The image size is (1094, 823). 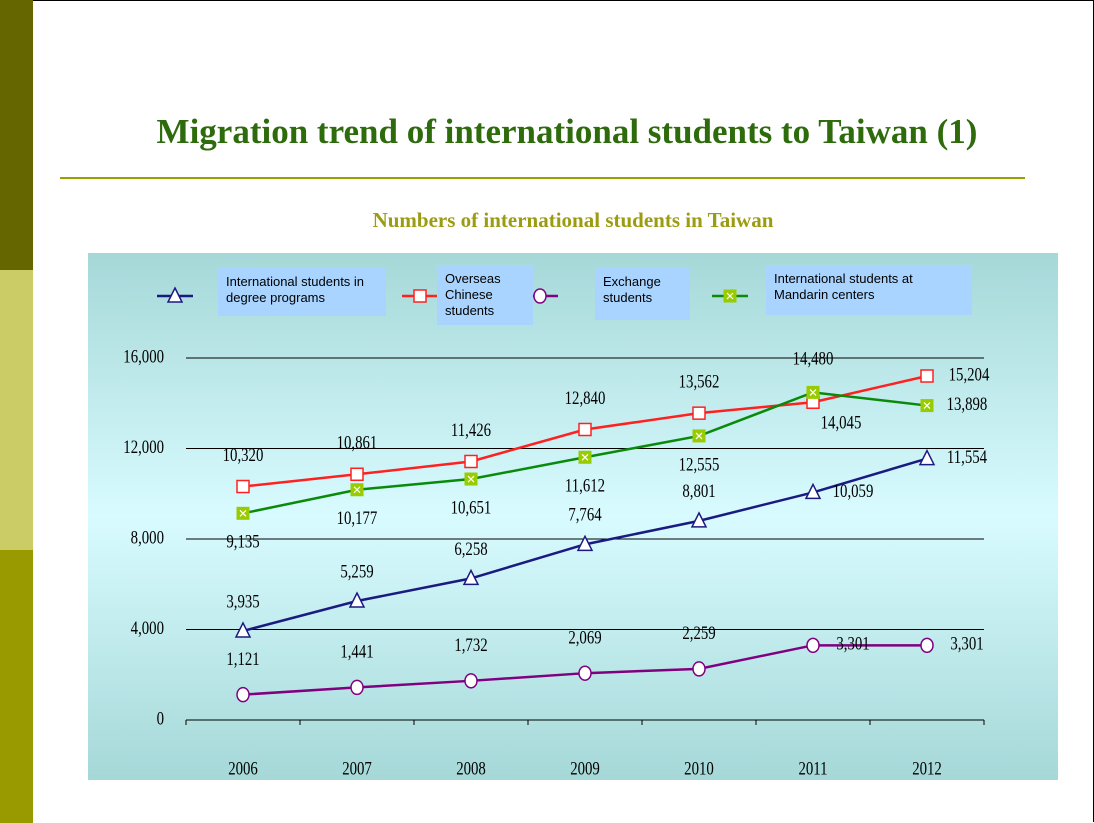 I want to click on x-tick-label: 2011, so click(x=812, y=768).